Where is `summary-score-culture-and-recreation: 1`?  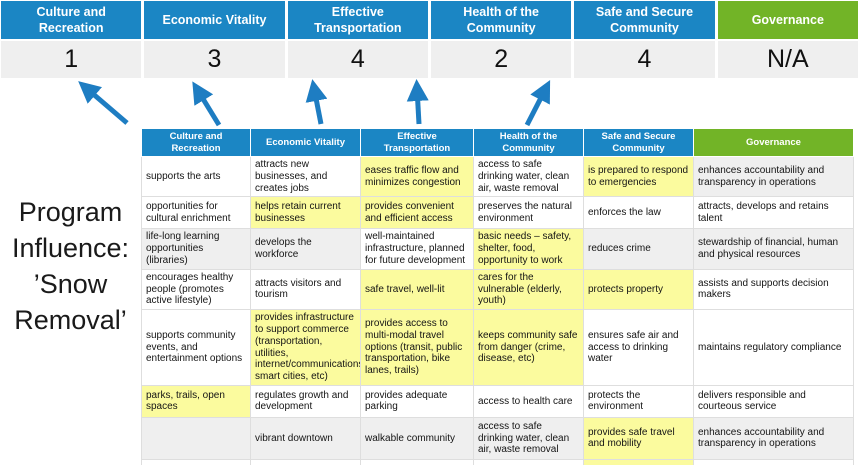 summary-score-culture-and-recreation: 1 is located at coordinates (71, 59).